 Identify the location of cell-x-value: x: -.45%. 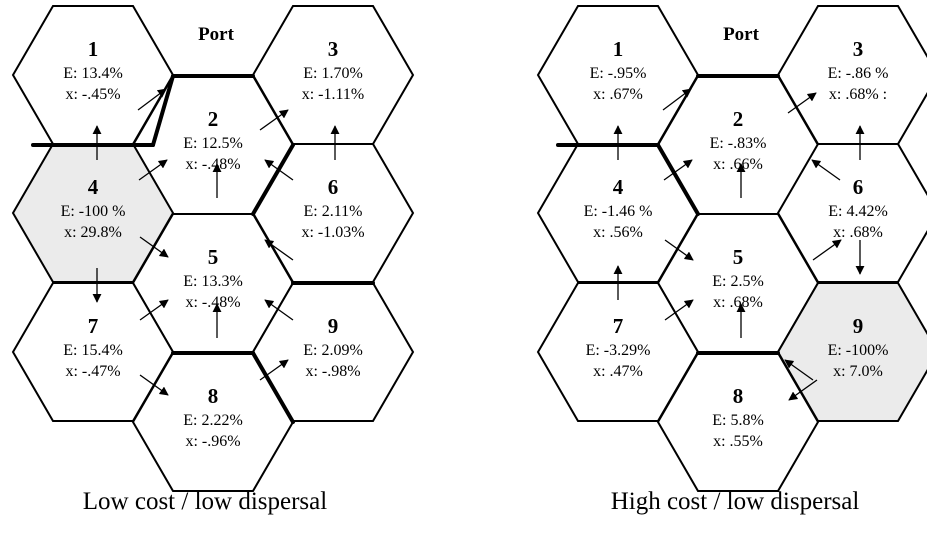
(92, 94).